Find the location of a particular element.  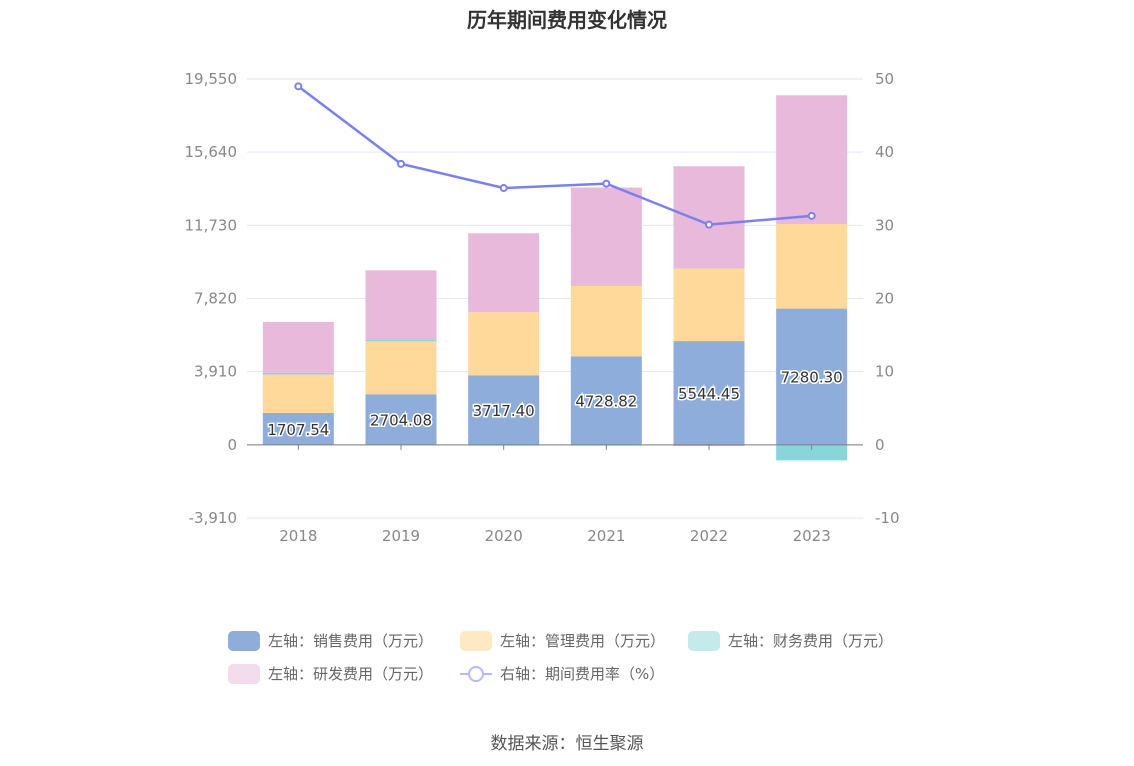

left-tick-label: 7,820 is located at coordinates (215, 299).